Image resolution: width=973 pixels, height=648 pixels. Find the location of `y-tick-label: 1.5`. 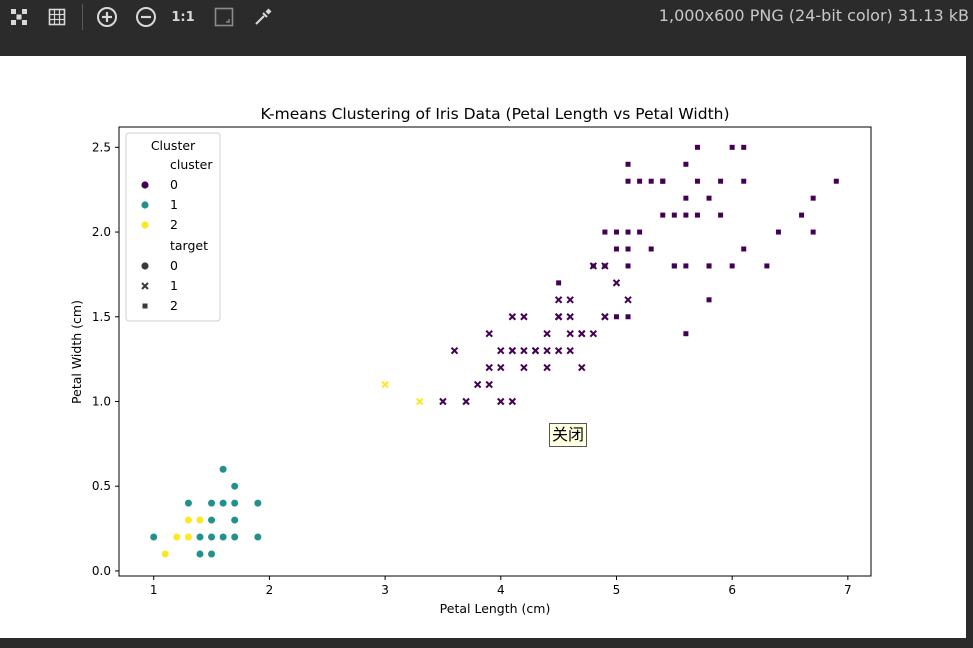

y-tick-label: 1.5 is located at coordinates (101, 317).